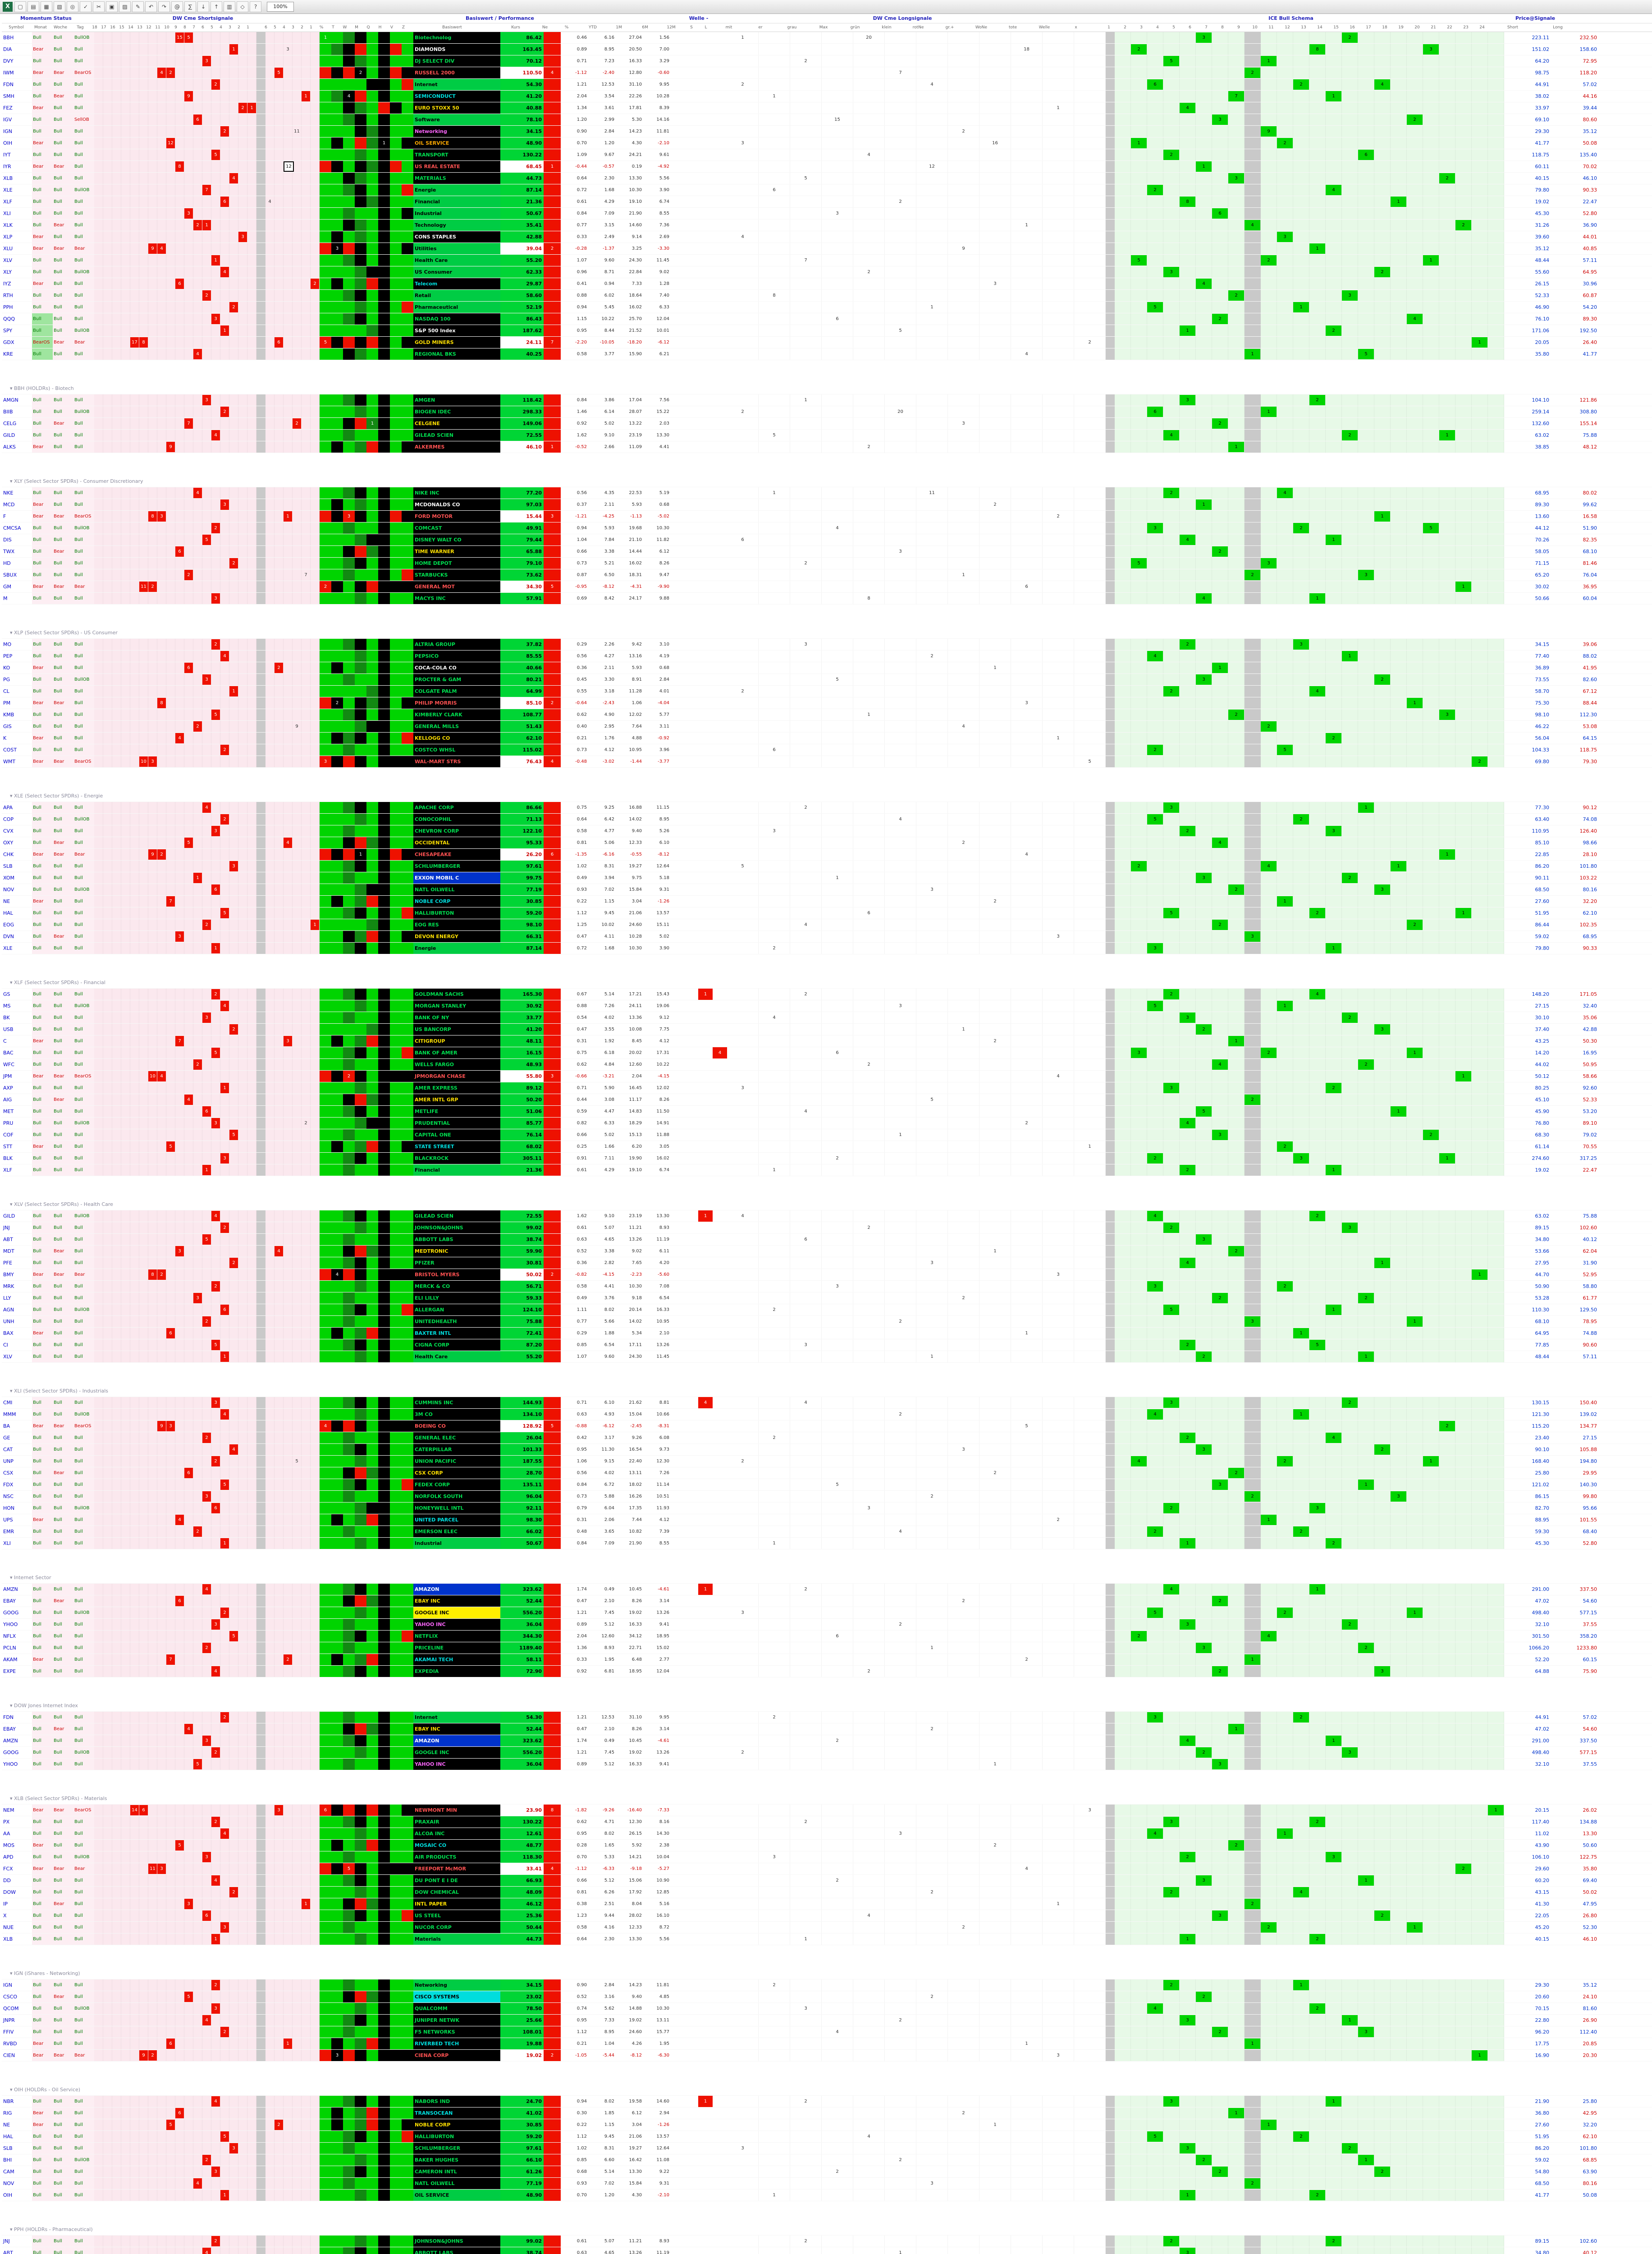  Describe the element at coordinates (1590, 1624) in the screenshot. I see `long-price-cell: 37.55` at that location.